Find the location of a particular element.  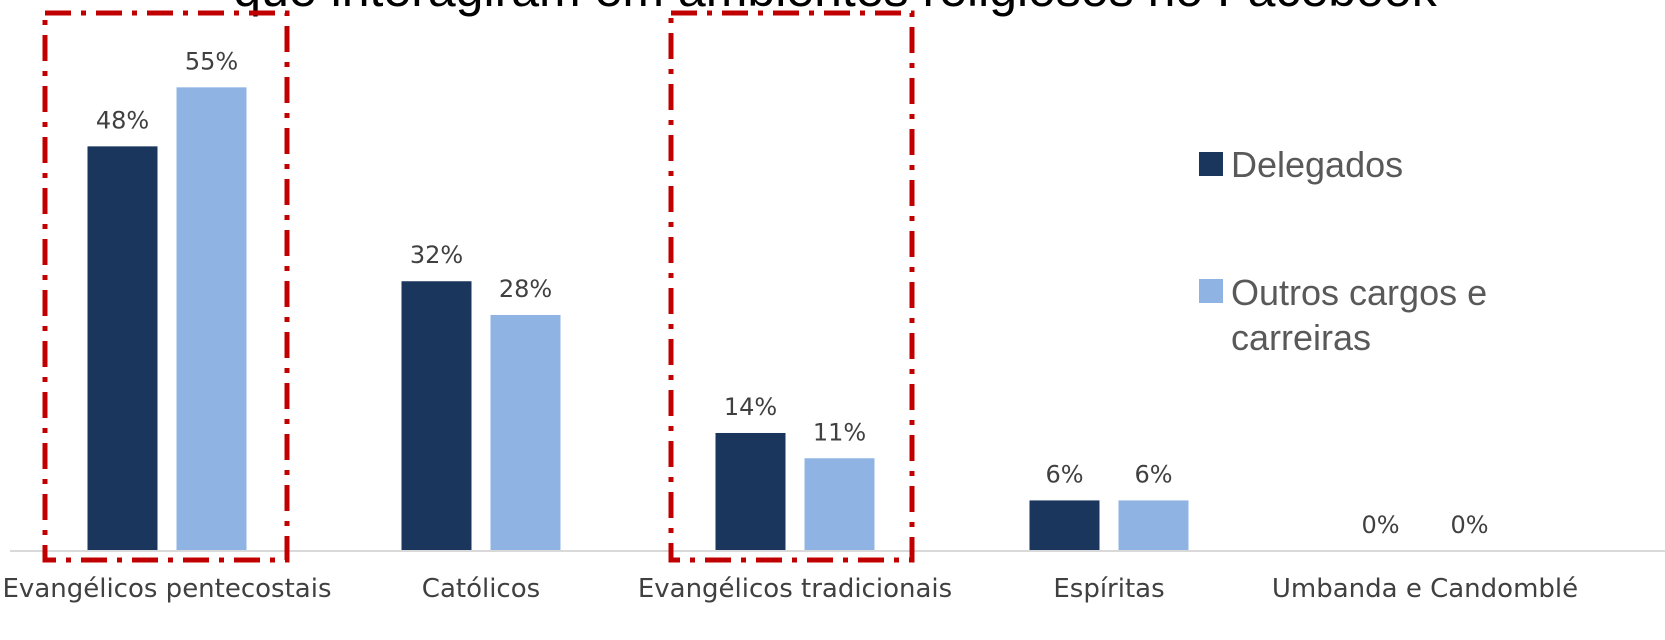

category-label-espiritas: Espíritas is located at coordinates (1108, 589).